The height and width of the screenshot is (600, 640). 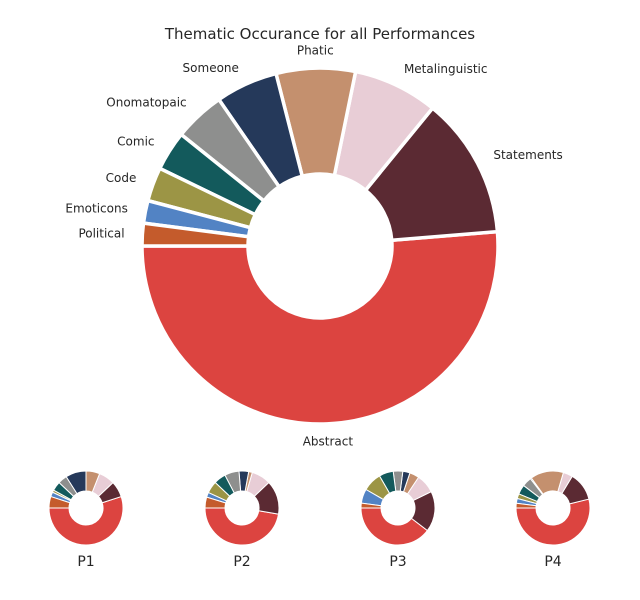 I want to click on main-label-emoticons: Emoticons, so click(x=96, y=208).